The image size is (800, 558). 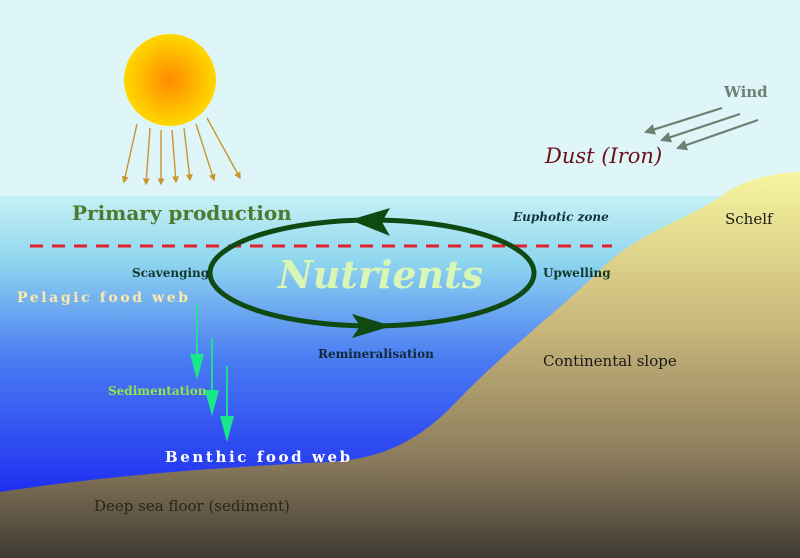 I want to click on benthic-food-web-label: Benthic food web, so click(x=259, y=457).